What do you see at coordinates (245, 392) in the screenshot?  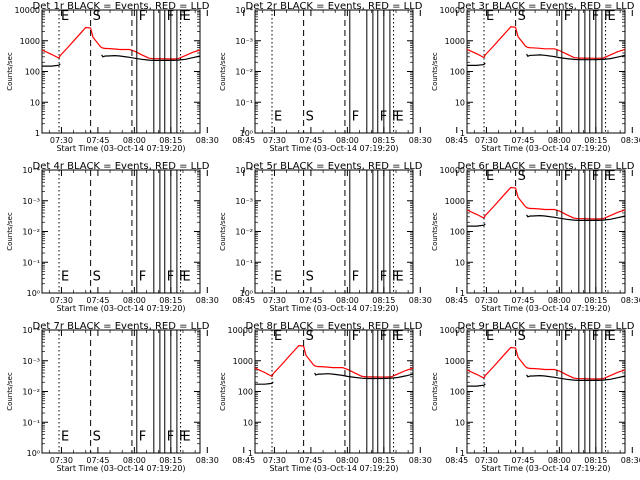 I see `y-tick-label: 100` at bounding box center [245, 392].